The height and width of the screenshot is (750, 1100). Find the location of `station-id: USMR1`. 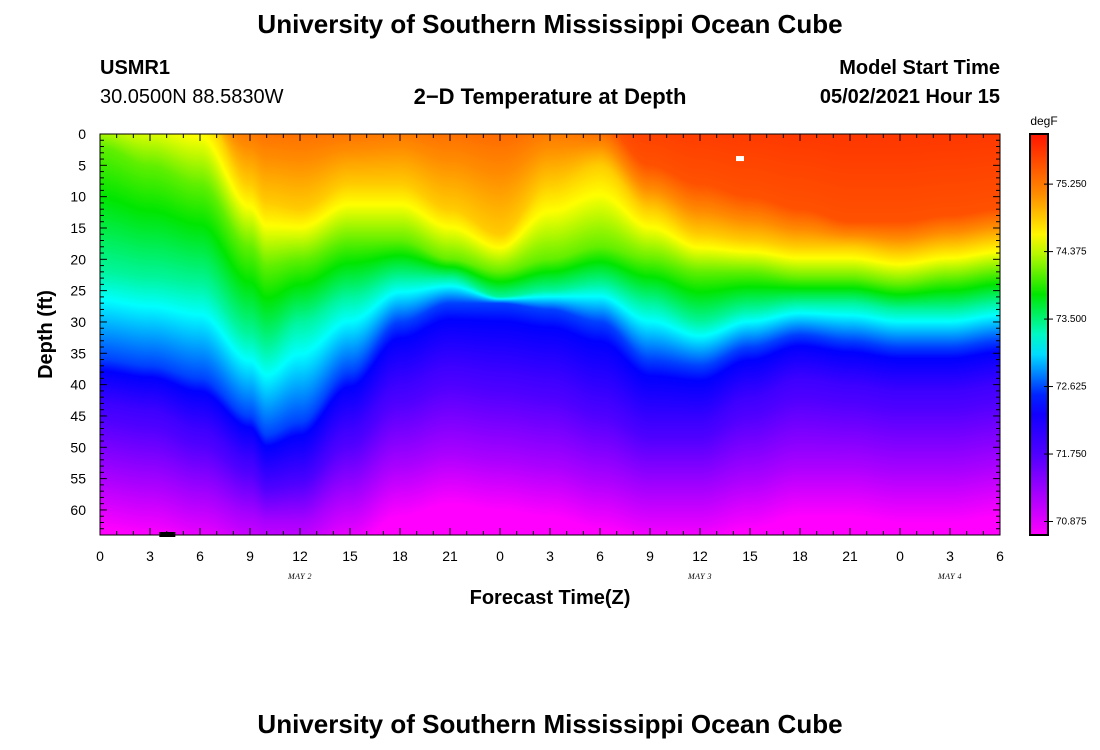

station-id: USMR1 is located at coordinates (135, 68).